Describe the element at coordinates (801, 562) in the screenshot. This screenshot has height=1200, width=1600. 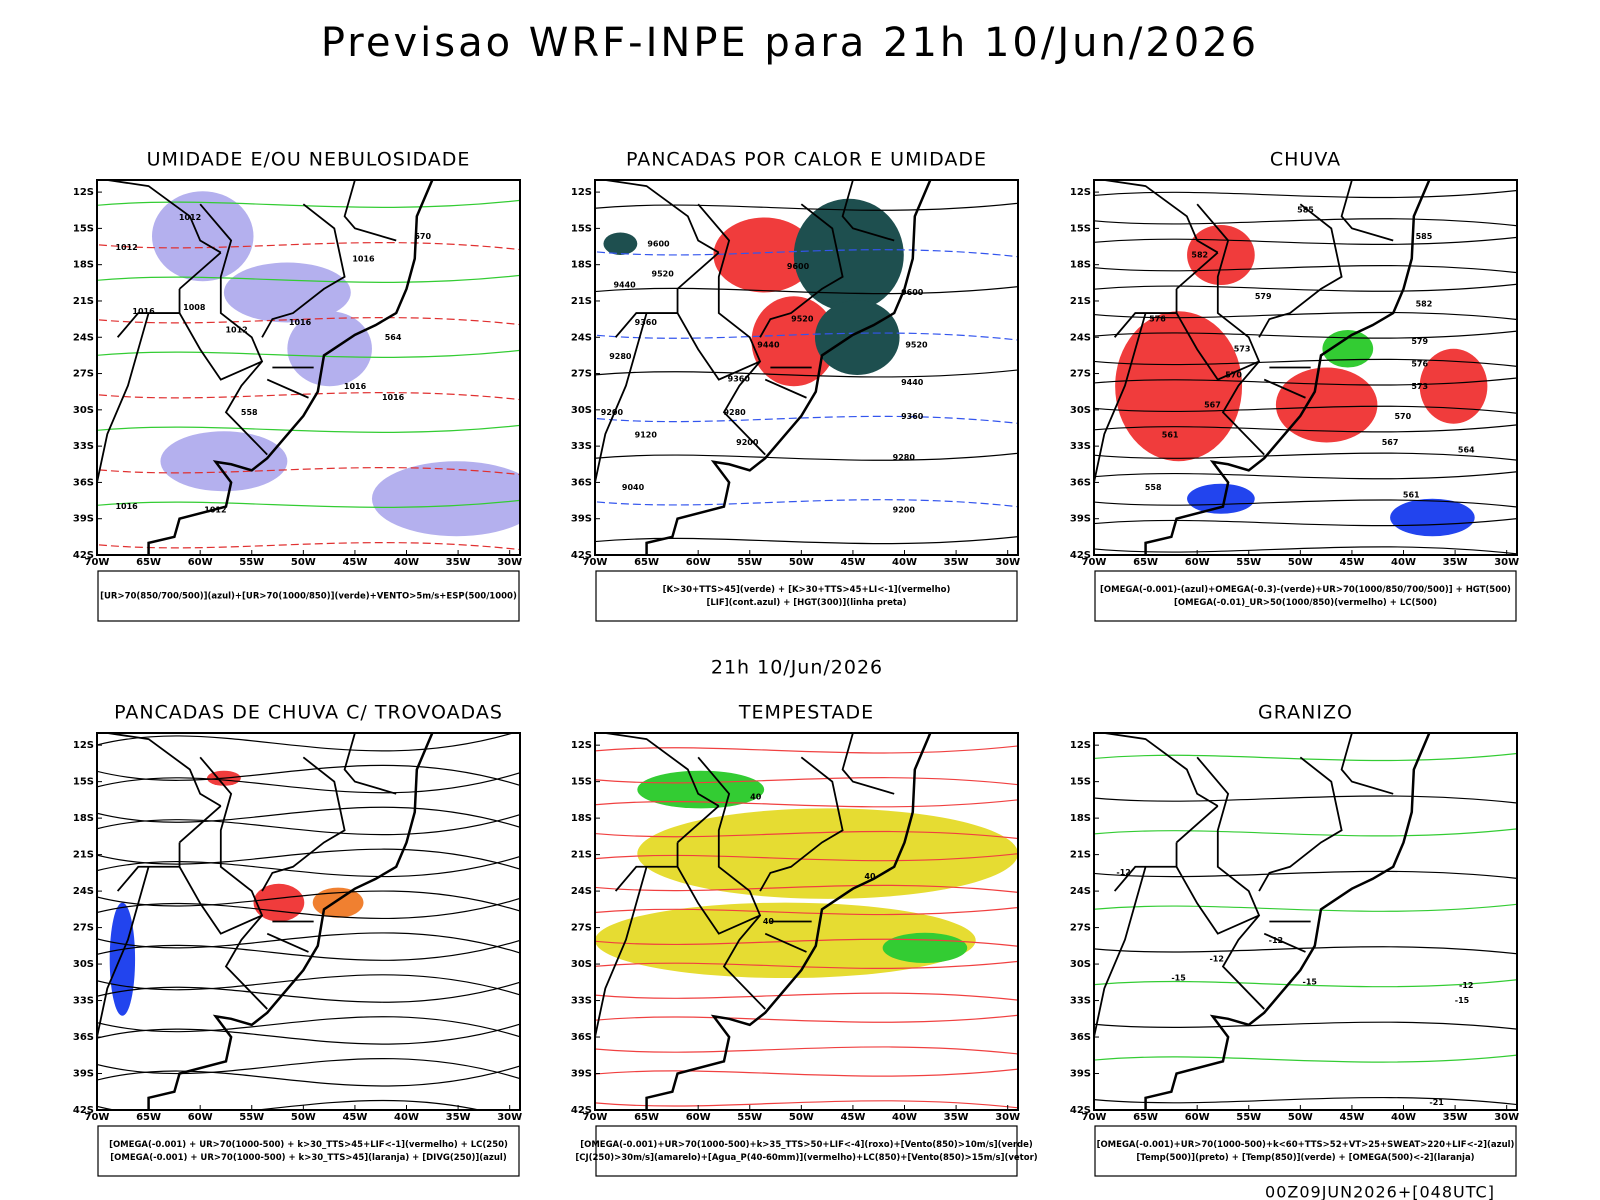
I see `lon-label: 50W` at that location.